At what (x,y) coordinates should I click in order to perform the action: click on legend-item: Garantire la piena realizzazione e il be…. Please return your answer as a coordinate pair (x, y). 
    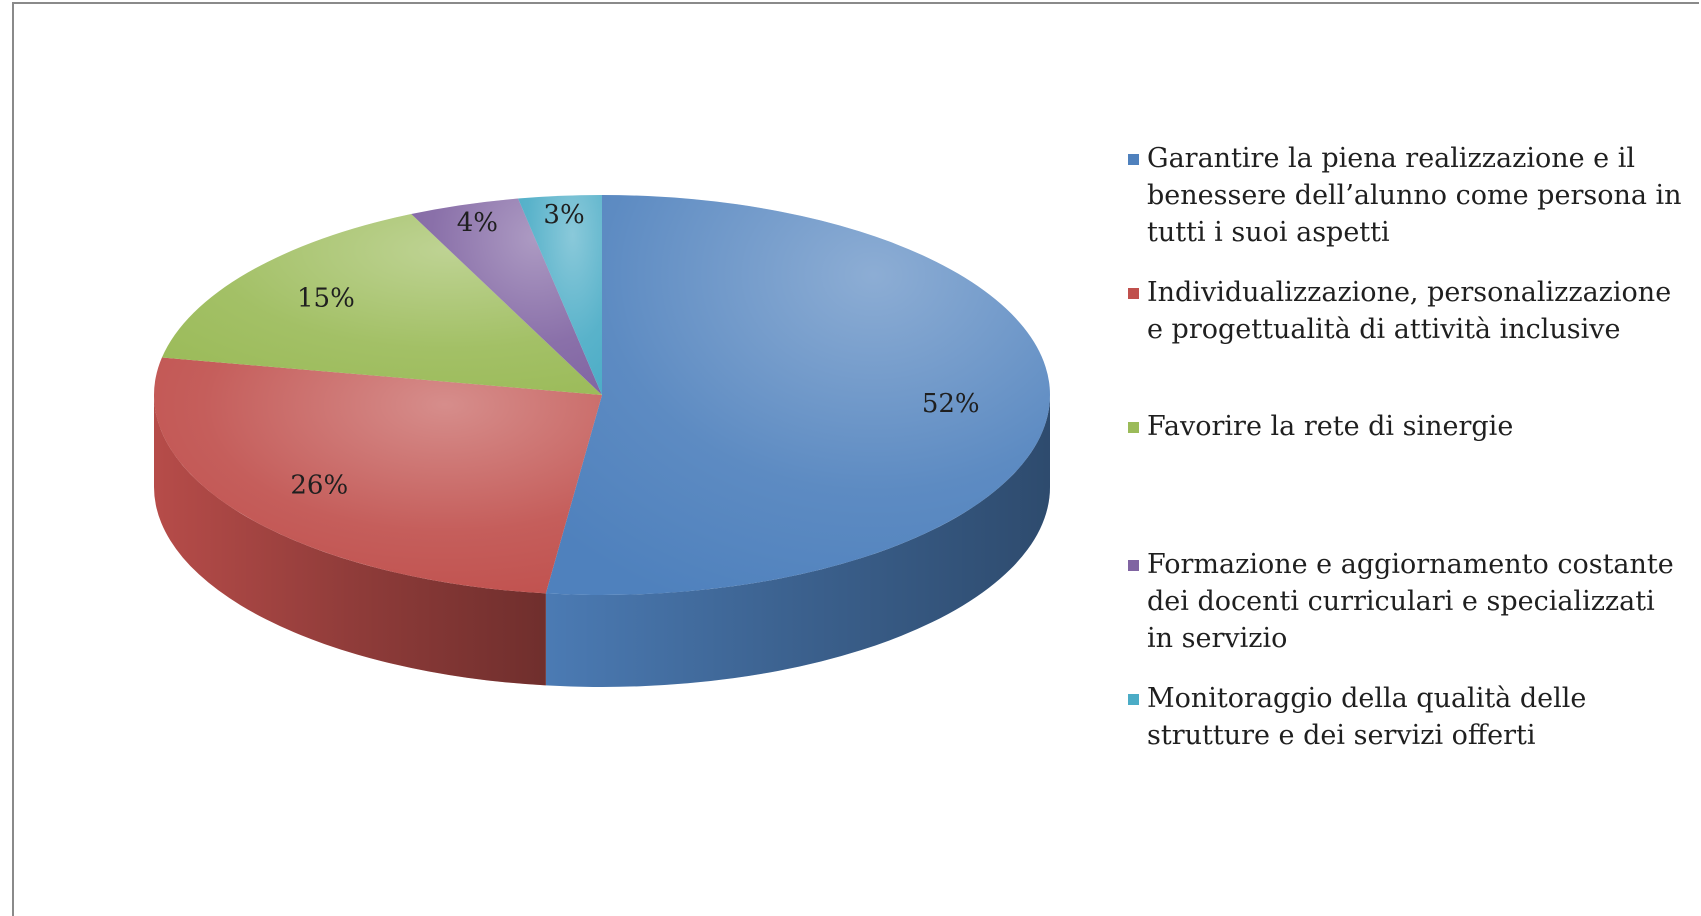
    Looking at the image, I should click on (1407, 195).